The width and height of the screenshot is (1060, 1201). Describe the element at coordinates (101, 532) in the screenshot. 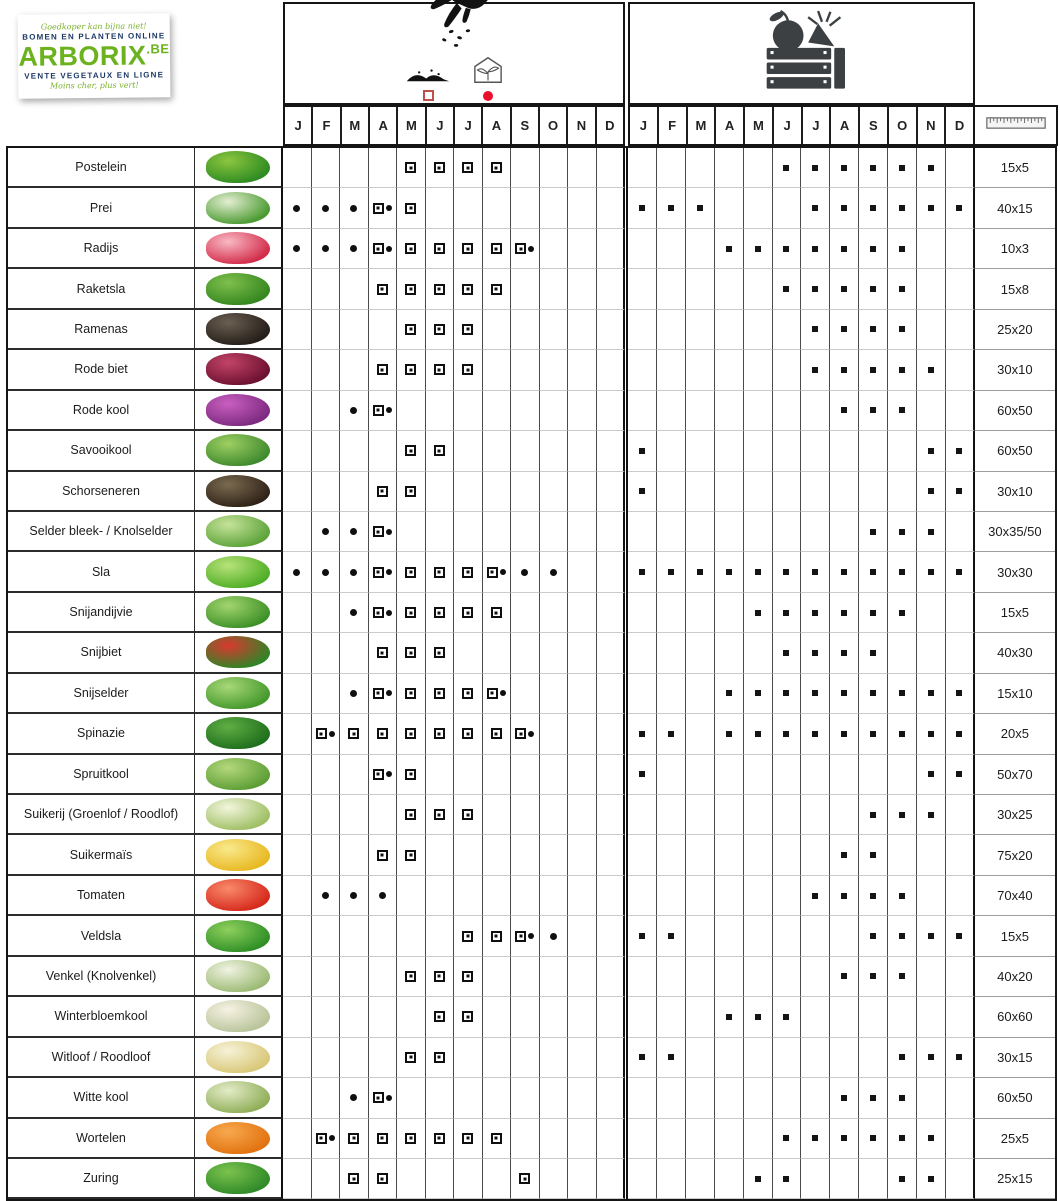

I see `vegetable-name: Selder bleek- / Knolselder` at that location.